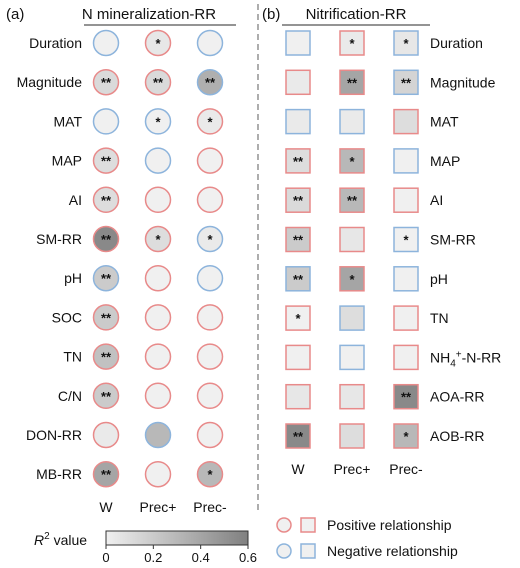 This screenshot has height=568, width=520. What do you see at coordinates (106, 239) in the screenshot?
I see `panel-a-cell-sm-rr-w` at bounding box center [106, 239].